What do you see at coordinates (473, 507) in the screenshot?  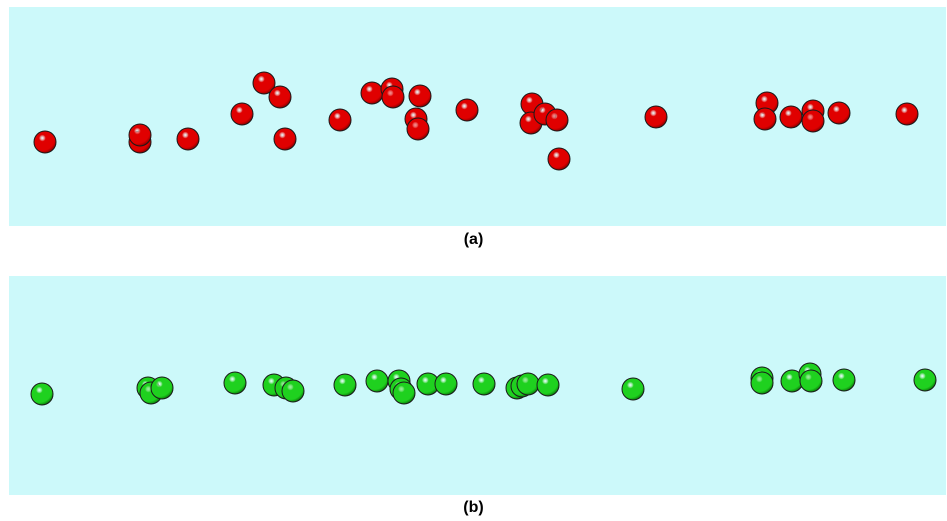 I see `panel-b-caption: (b)` at bounding box center [473, 507].